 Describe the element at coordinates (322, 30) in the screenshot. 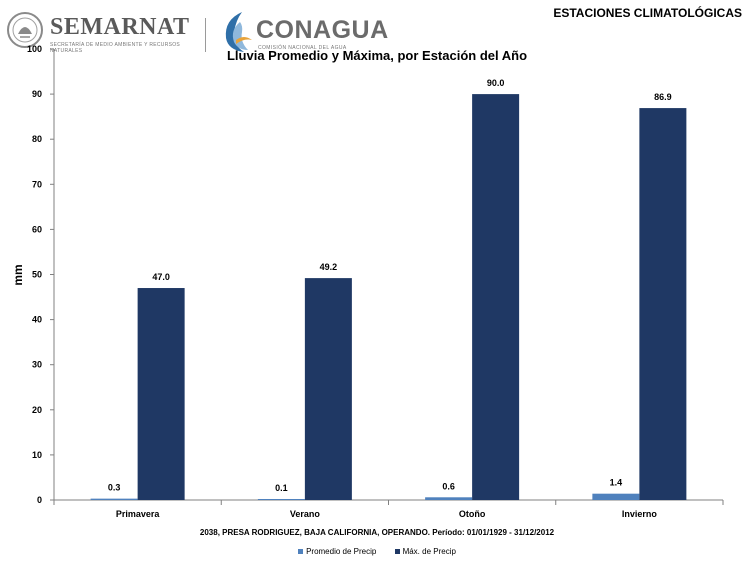

I see `conagua-name: CONAGUA` at that location.